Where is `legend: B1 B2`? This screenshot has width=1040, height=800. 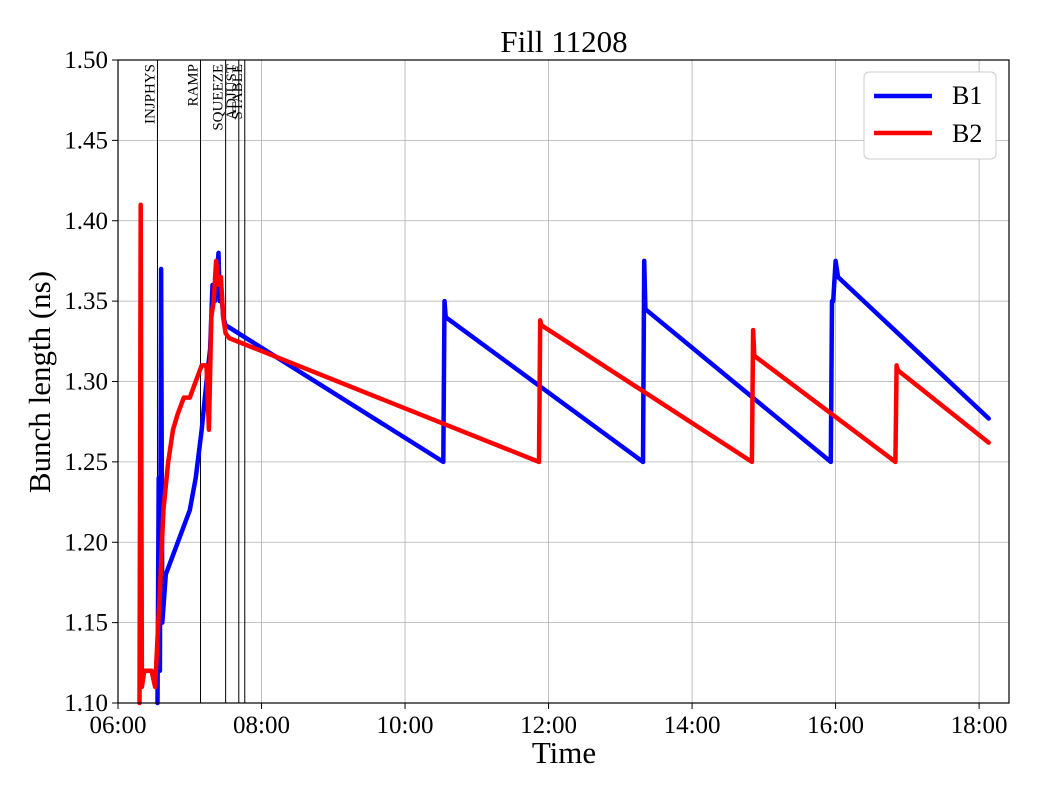
legend: B1 B2 is located at coordinates (930, 115).